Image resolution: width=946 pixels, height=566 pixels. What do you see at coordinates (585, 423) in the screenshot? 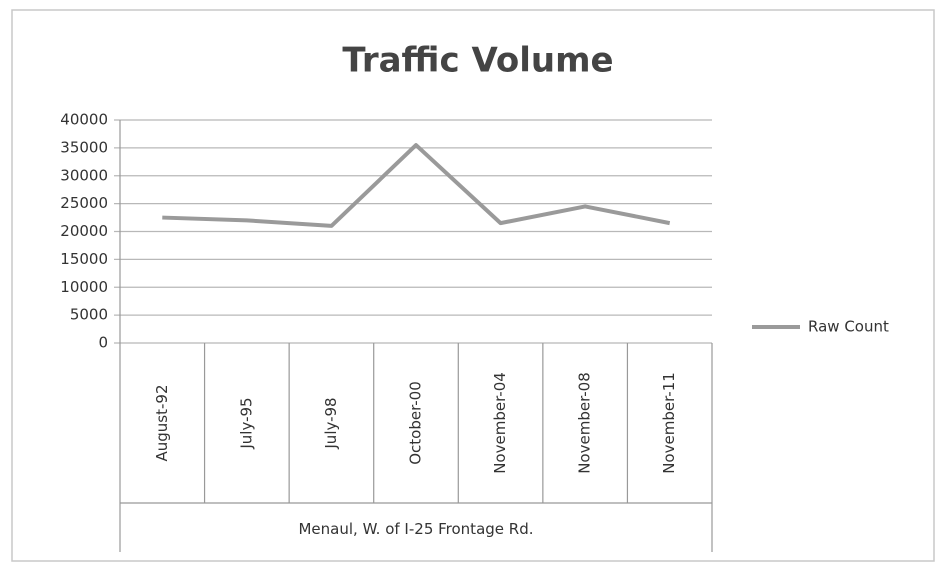
I see `x-tick-label: November-08` at bounding box center [585, 423].